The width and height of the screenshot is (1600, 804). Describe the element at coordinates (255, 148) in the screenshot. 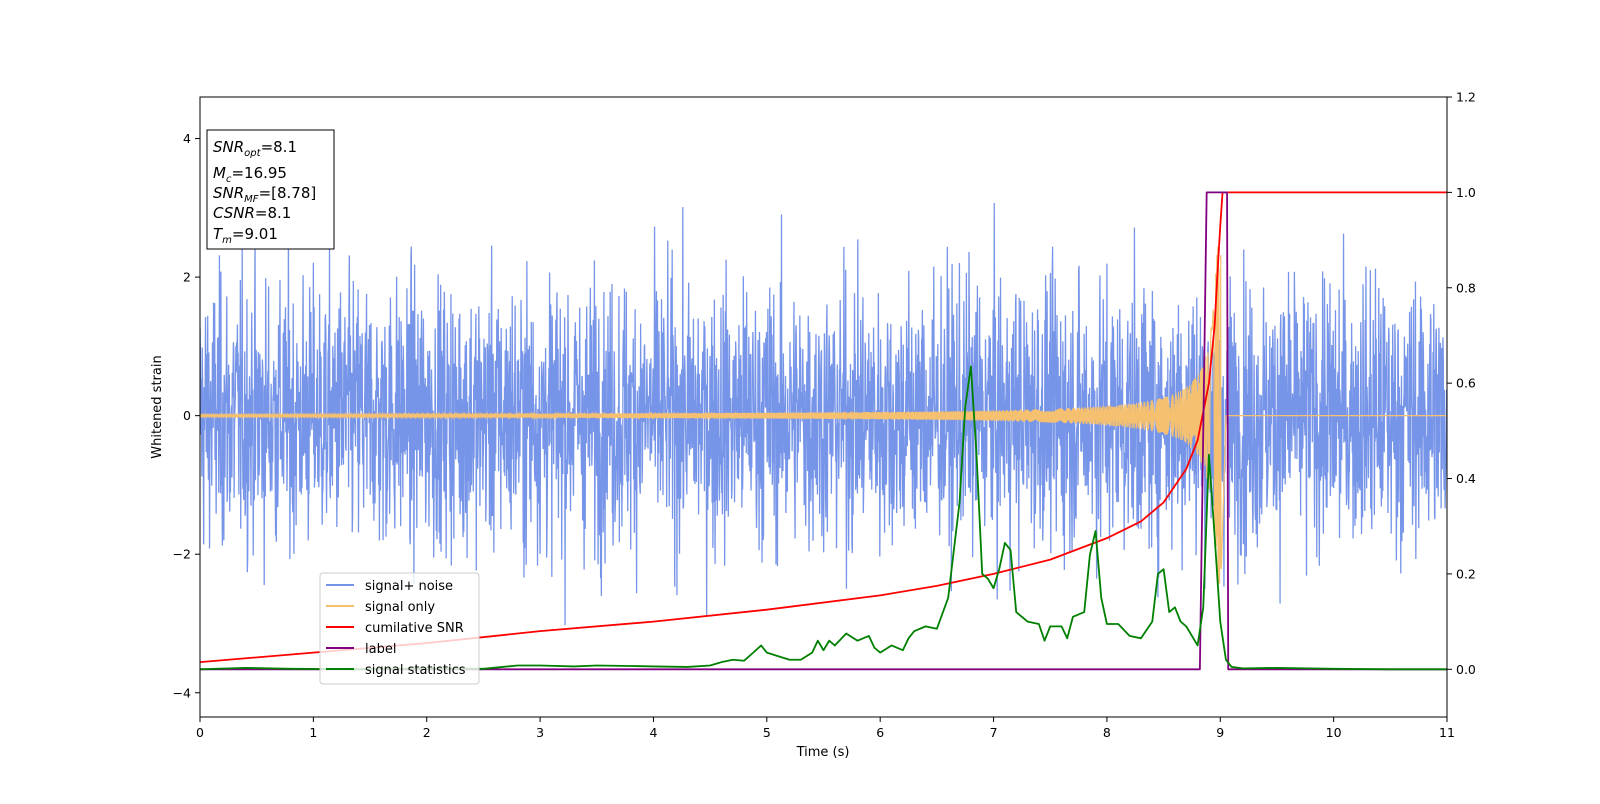

I see `annotation-snr-opt: SNRopt=8.1` at that location.